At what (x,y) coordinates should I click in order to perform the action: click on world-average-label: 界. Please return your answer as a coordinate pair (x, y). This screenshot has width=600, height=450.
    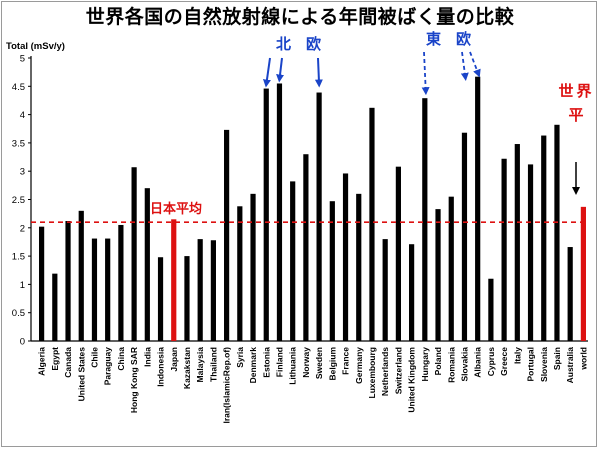
    Looking at the image, I should click on (583, 91).